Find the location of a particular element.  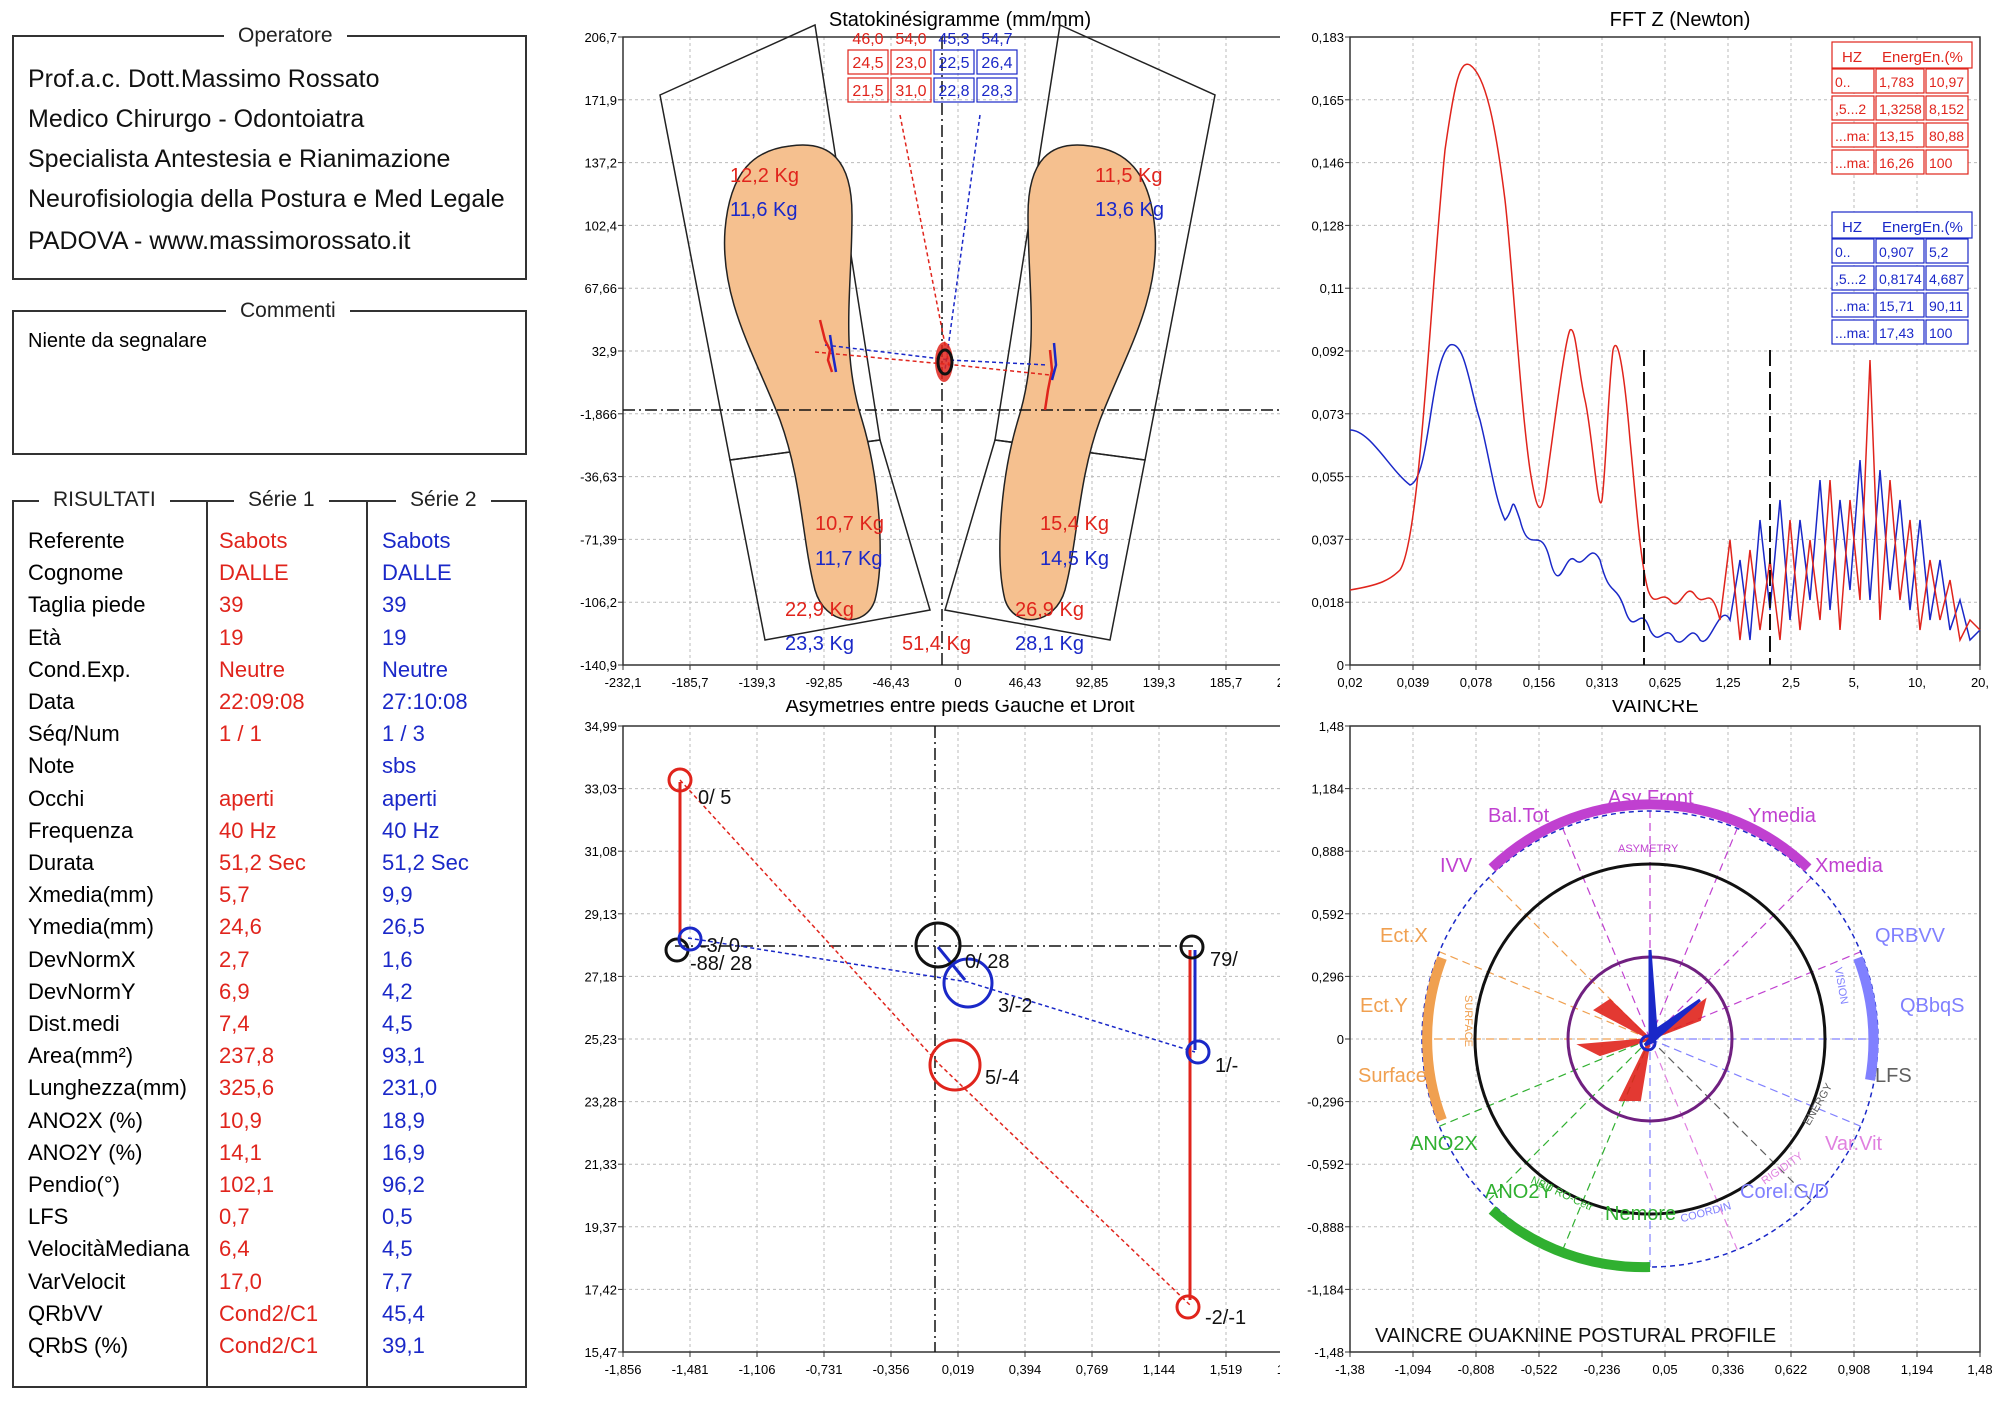

operatore-line-3: Specialista Antestesia e Rianimazione is located at coordinates (239, 159).